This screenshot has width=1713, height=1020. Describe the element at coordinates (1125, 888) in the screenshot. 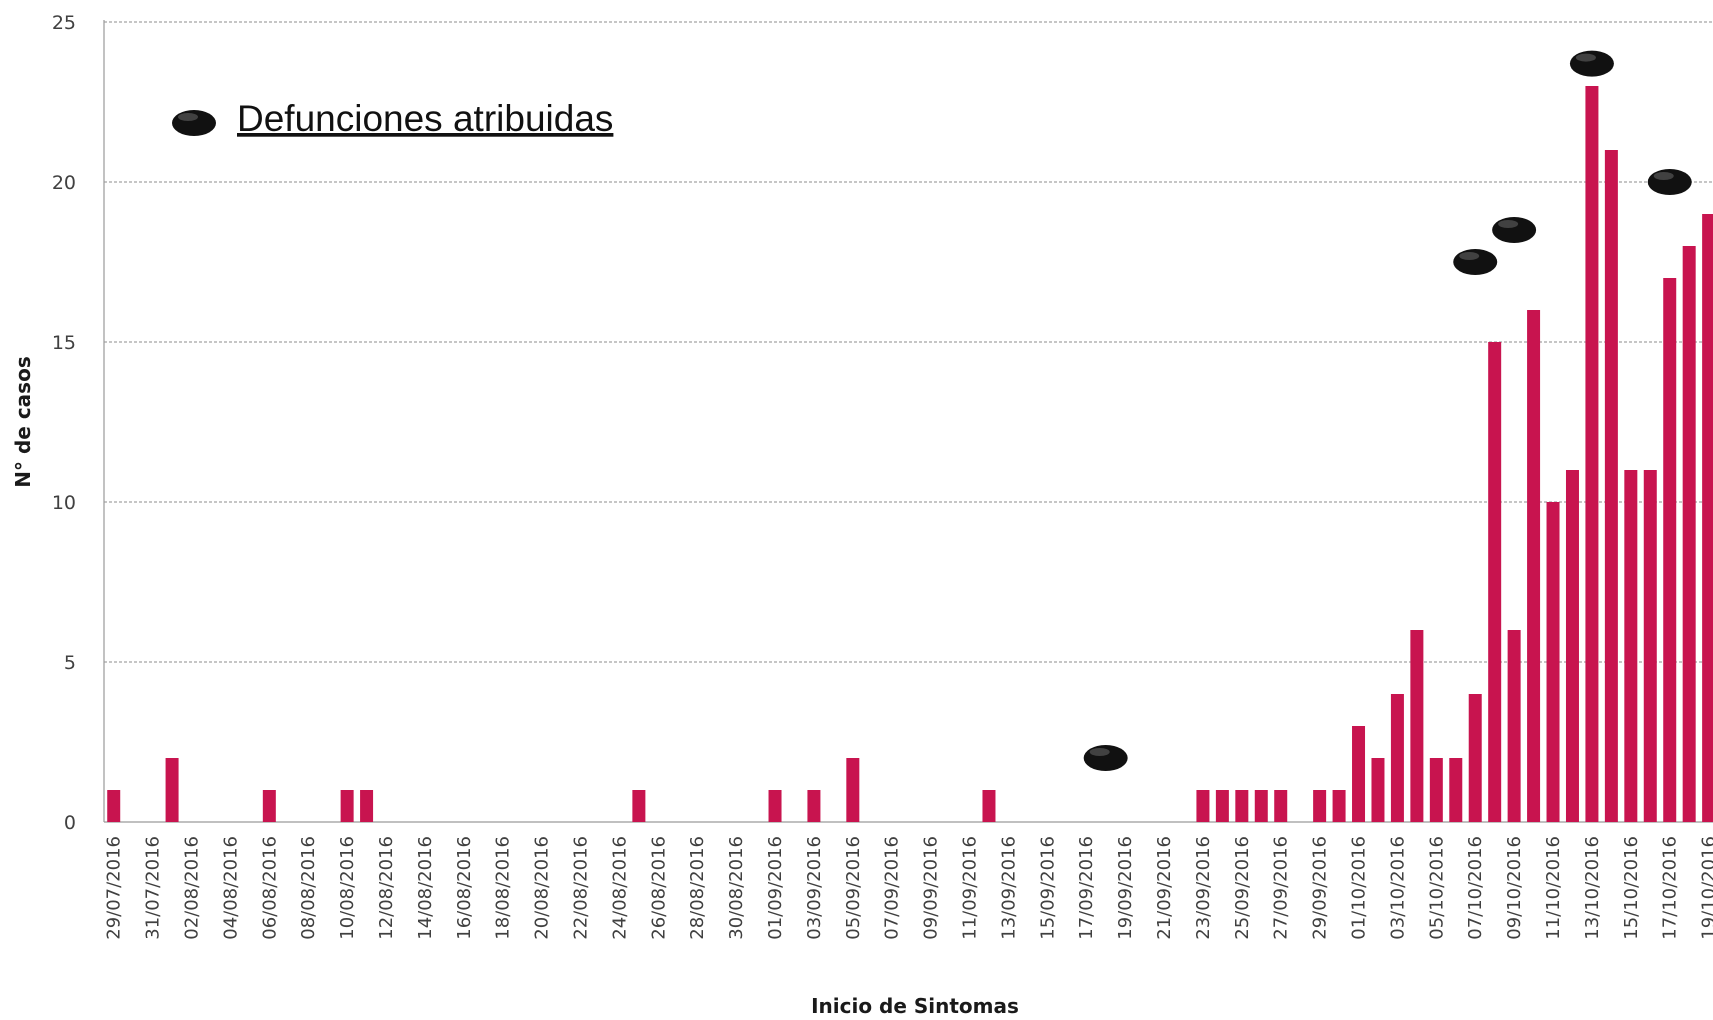

I see `x-tick-label: 19/09/2016` at that location.